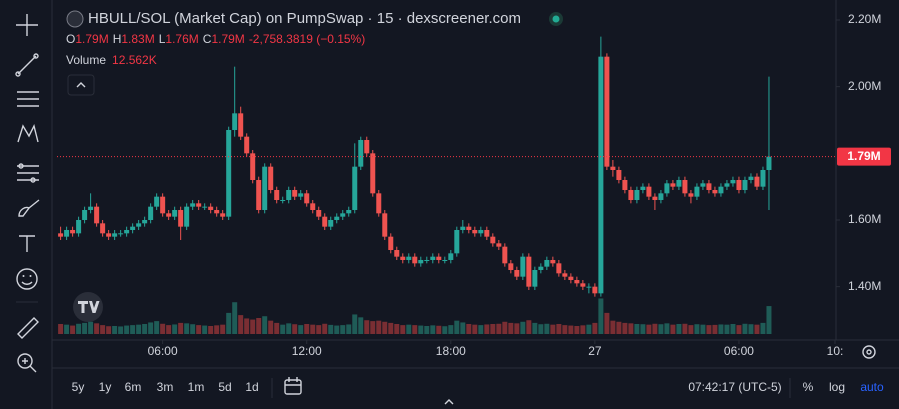 Image resolution: width=899 pixels, height=409 pixels. What do you see at coordinates (872, 387) in the screenshot?
I see `scale-option: auto` at bounding box center [872, 387].